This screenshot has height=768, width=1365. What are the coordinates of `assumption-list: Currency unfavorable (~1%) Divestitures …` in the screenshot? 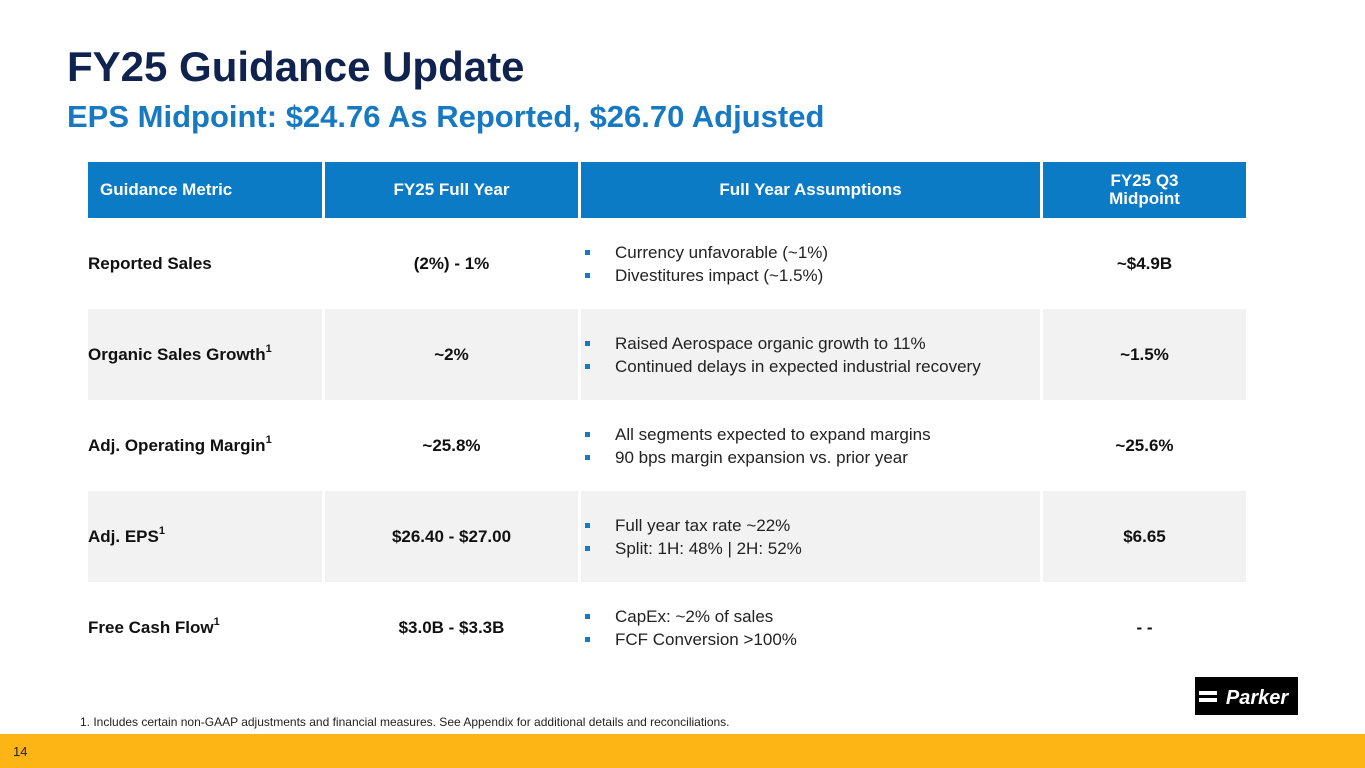 It's located at (810, 264).